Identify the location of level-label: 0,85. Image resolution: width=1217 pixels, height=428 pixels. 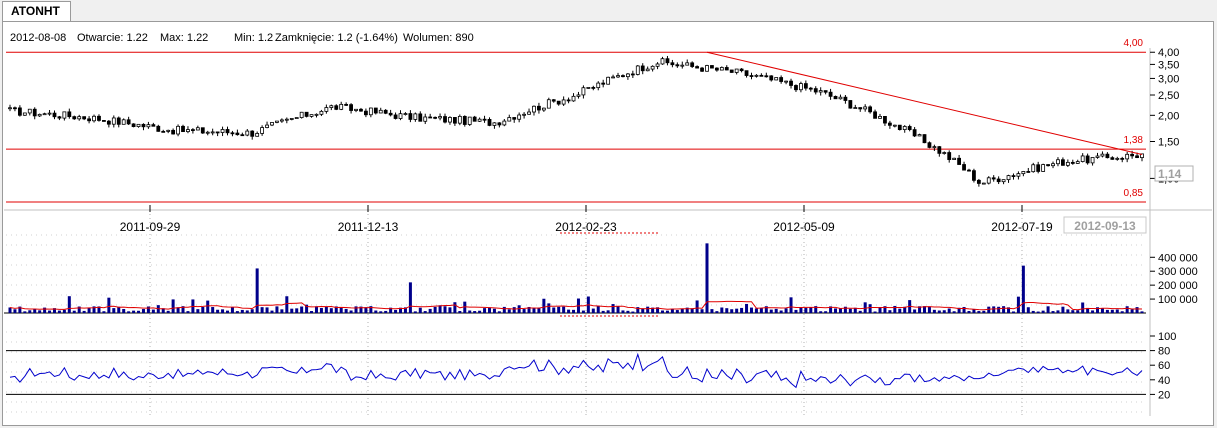
(1134, 193).